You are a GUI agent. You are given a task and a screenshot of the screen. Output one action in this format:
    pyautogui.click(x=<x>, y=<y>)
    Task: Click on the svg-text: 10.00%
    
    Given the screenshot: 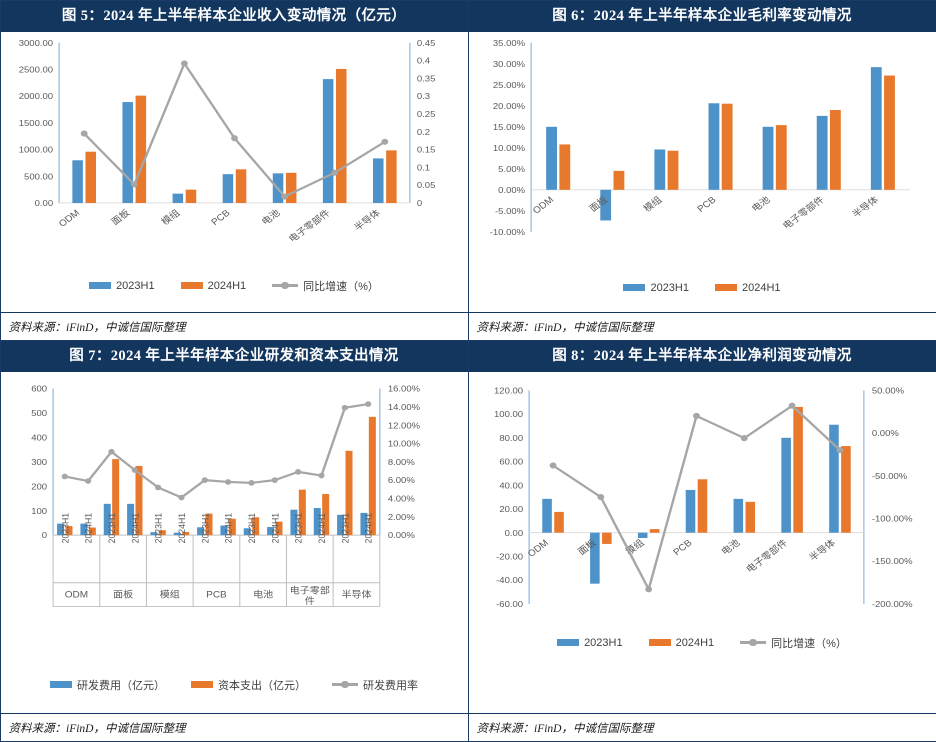 What is the action you would take?
    pyautogui.click(x=508, y=147)
    